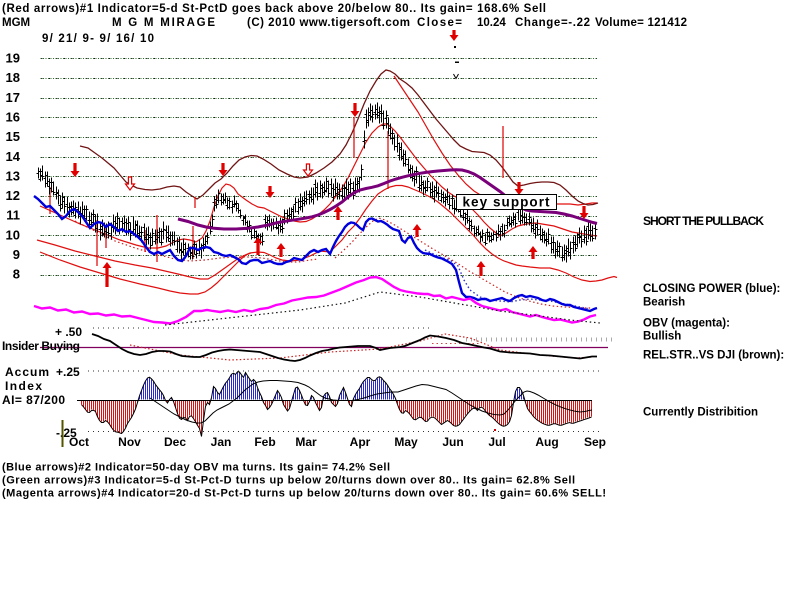 This screenshot has height=600, width=800. I want to click on svg-text: May, so click(406, 442).